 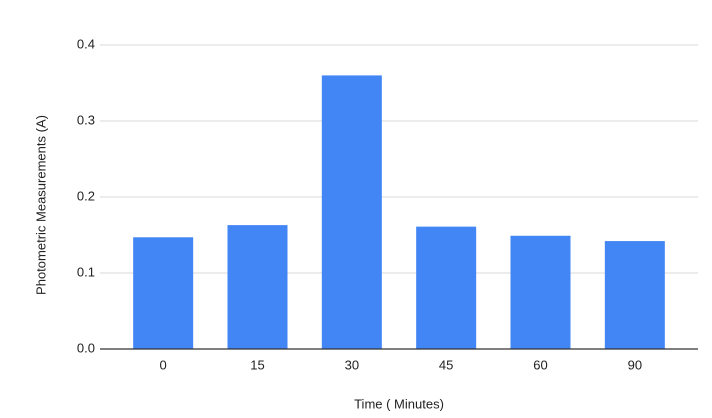 I want to click on x-tick-label: 45, so click(x=446, y=364).